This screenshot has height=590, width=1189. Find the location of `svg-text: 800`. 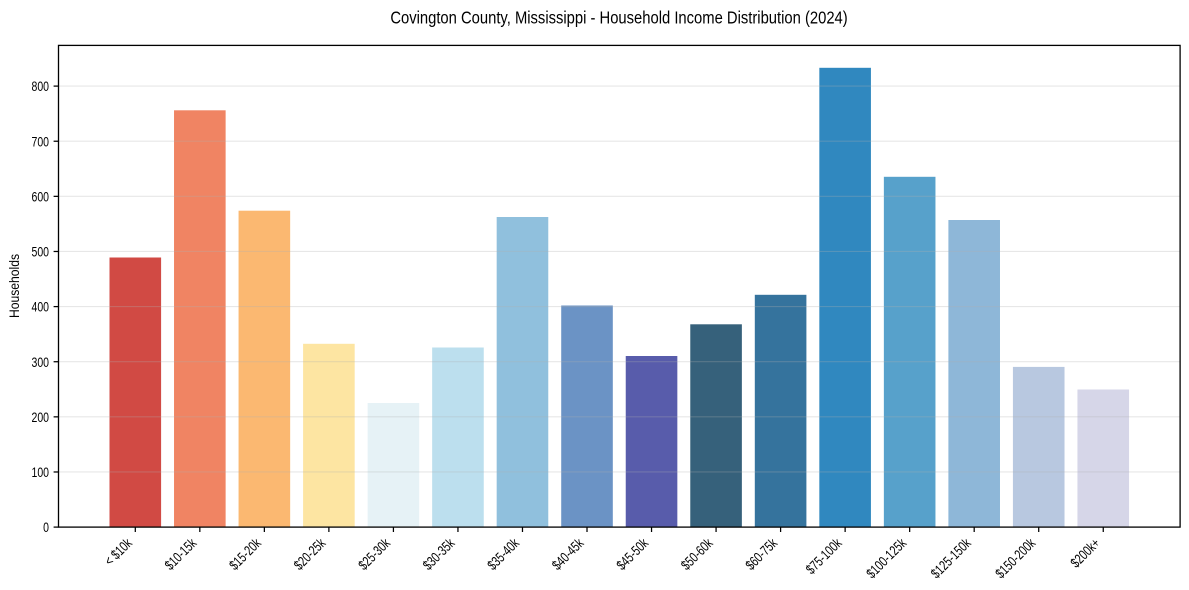

svg-text: 800 is located at coordinates (40, 87).